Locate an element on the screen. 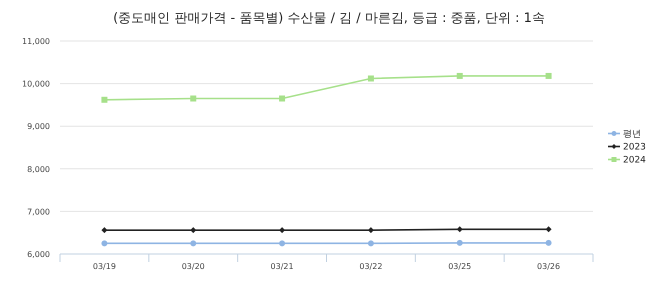 The image size is (658, 289). chart-title: (중도매인 판매가격 - 품목별) 수산물 / 김 / 마른김, 등급 : 중품, 단위 : 1속 is located at coordinates (329, 18).